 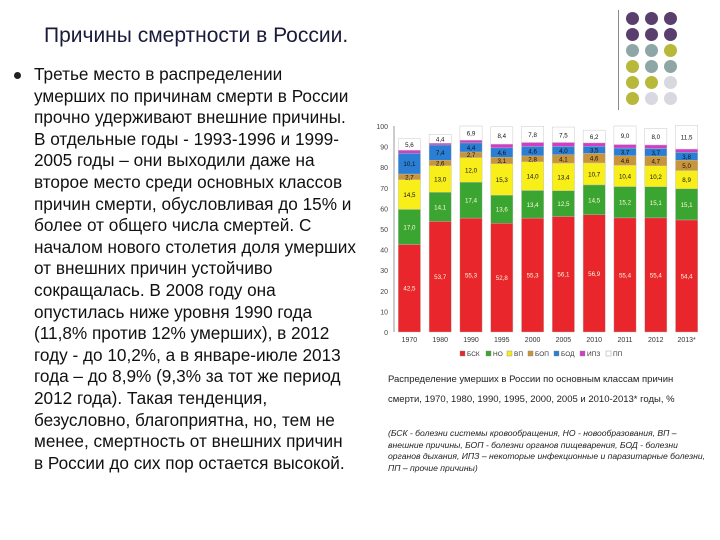 I want to click on data-label: 14,5, so click(x=409, y=195).